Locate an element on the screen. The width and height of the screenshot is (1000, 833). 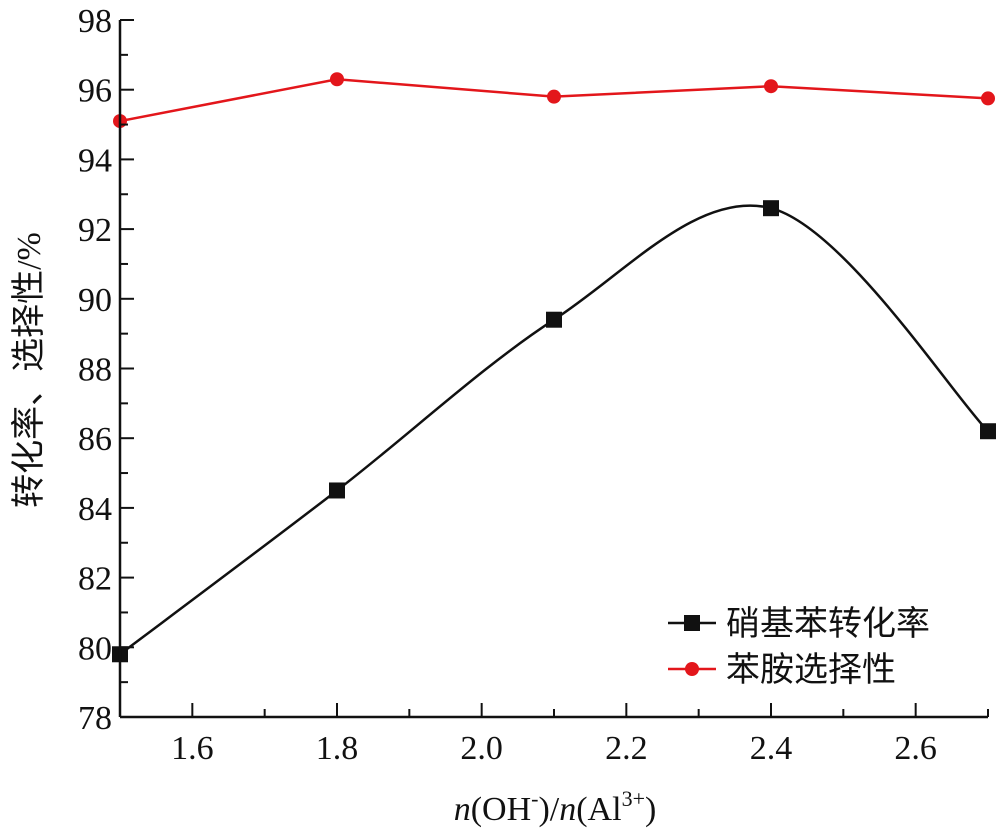
y-tick-label: 94 is located at coordinates (95, 160).